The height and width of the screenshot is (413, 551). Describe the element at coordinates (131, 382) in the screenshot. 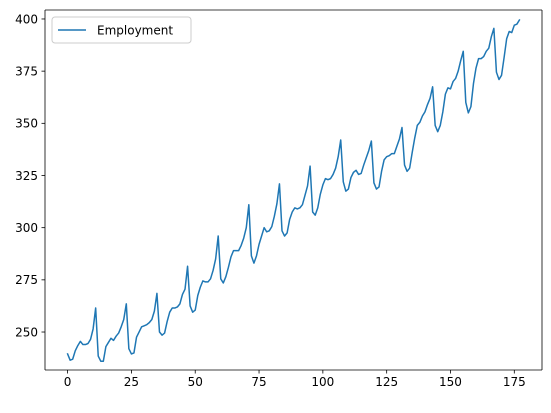

I see `x-tick-label: 25` at that location.